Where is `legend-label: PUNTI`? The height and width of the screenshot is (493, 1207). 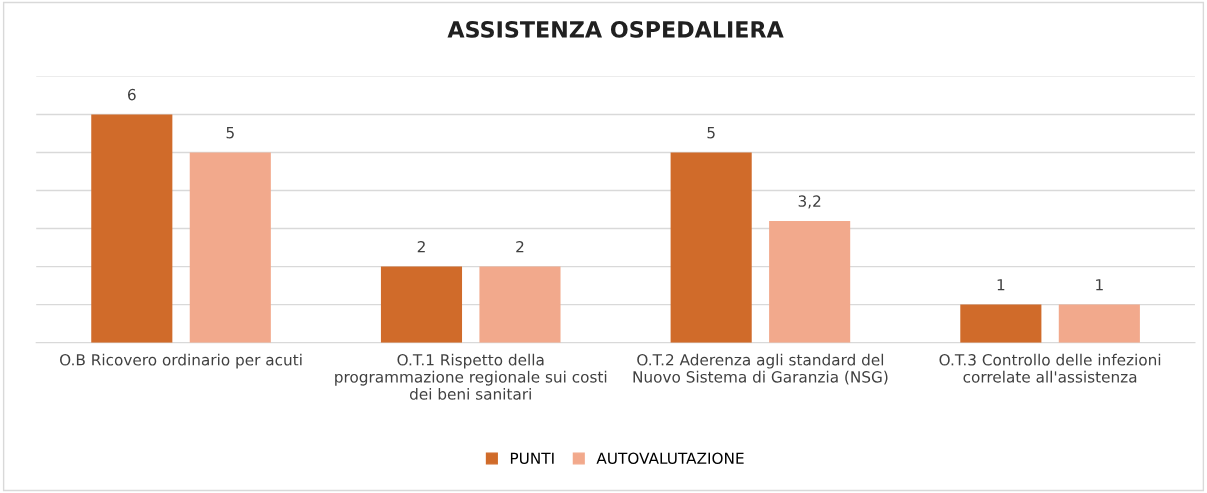
legend-label: PUNTI is located at coordinates (532, 458).